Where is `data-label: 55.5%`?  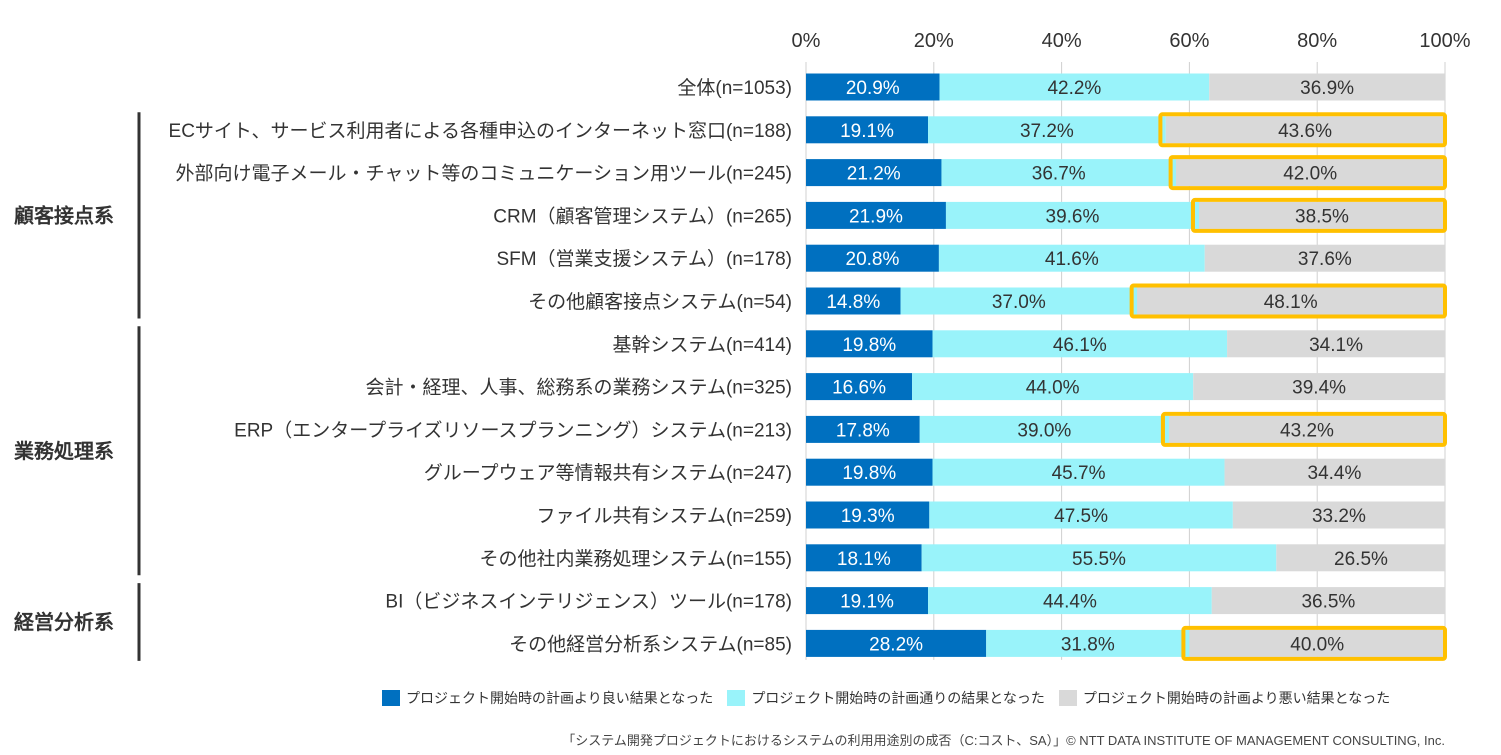 data-label: 55.5% is located at coordinates (1099, 559).